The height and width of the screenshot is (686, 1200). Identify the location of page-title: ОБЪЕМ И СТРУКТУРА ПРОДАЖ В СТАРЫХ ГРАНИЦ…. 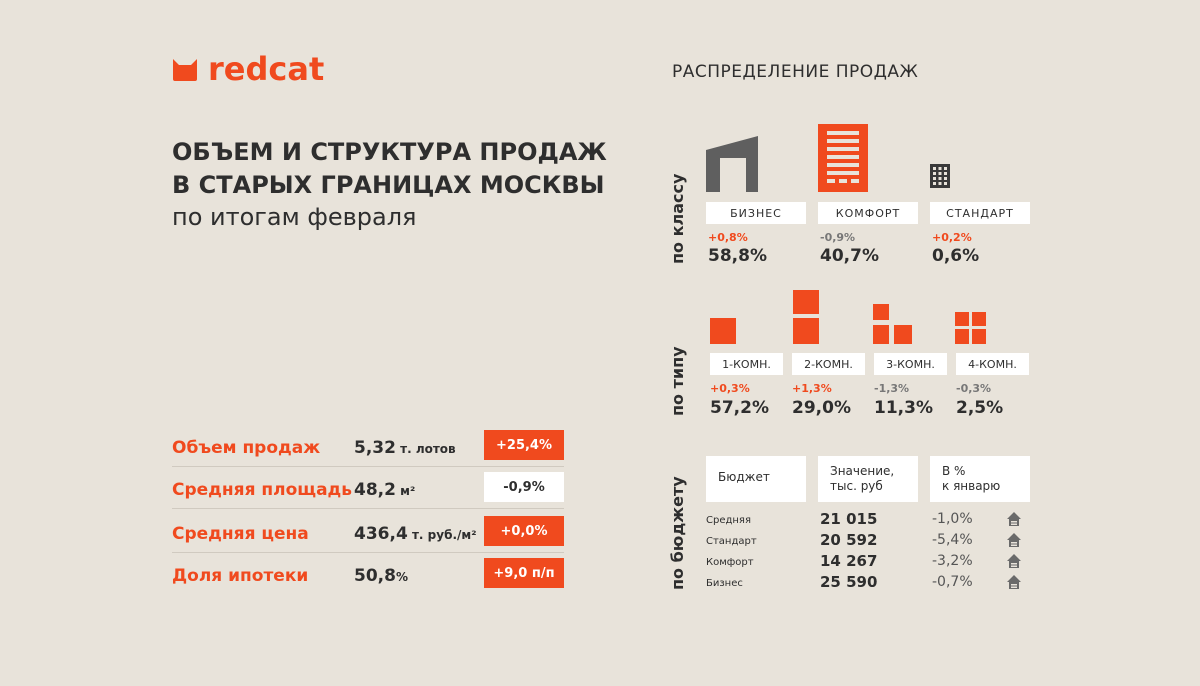
(389, 169).